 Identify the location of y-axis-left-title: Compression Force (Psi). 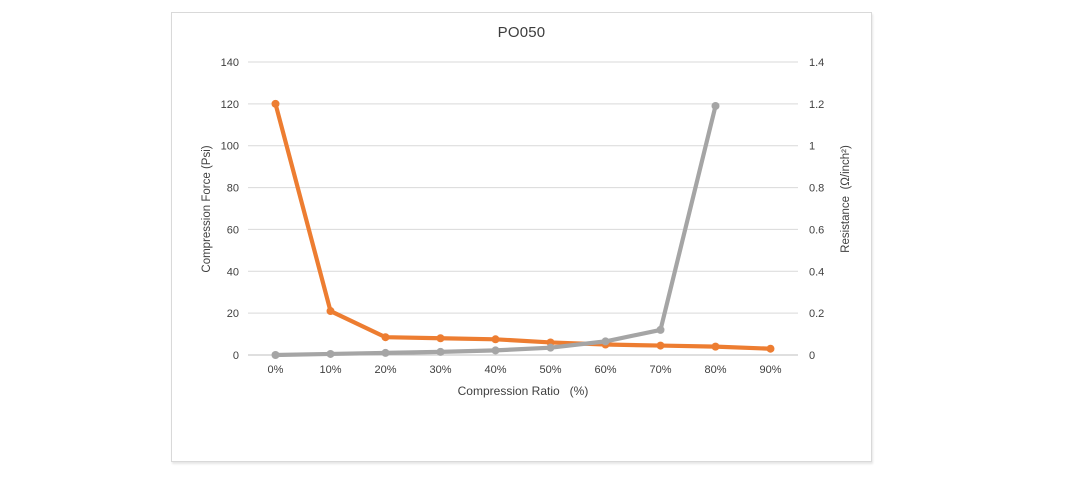
(207, 209).